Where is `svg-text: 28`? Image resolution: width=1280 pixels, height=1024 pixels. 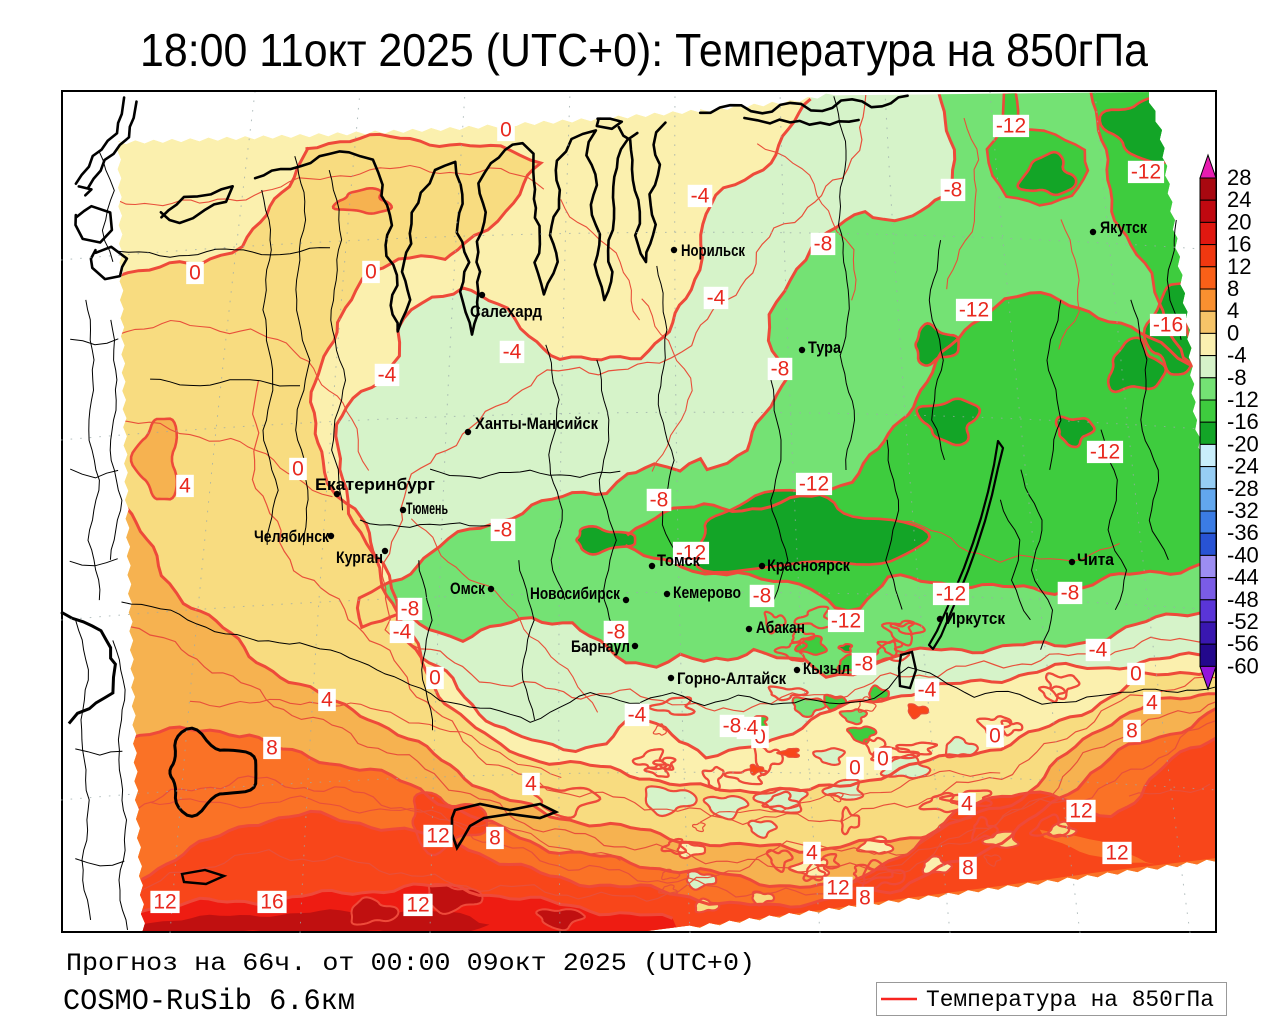 svg-text: 28 is located at coordinates (1239, 177).